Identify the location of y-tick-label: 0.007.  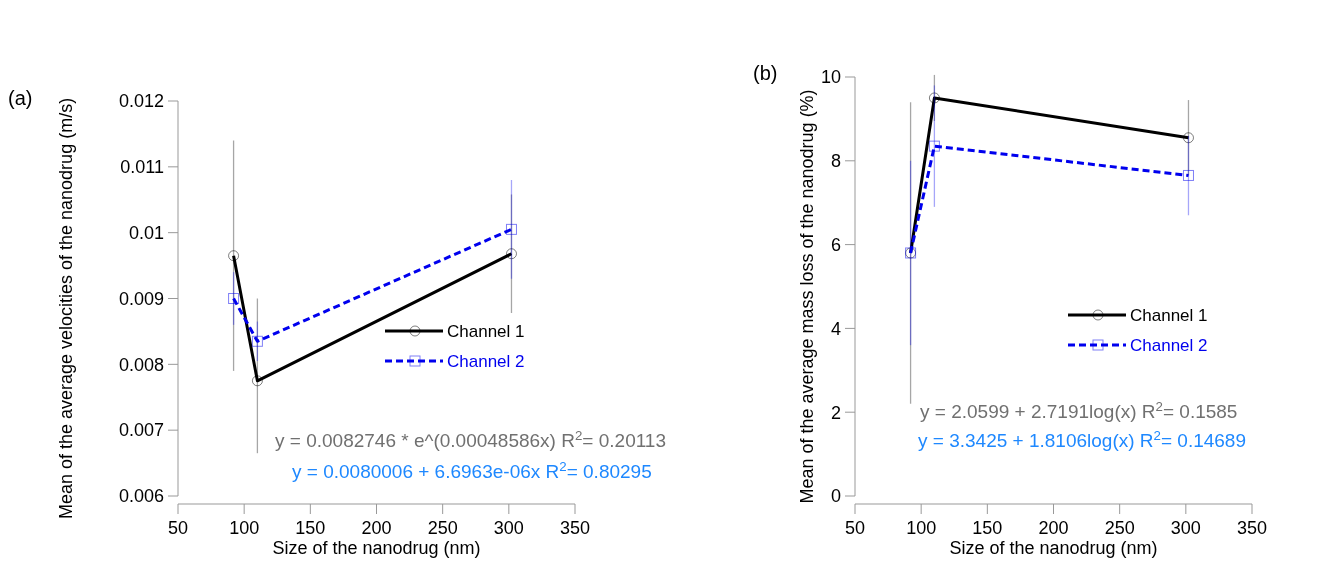
(141, 430).